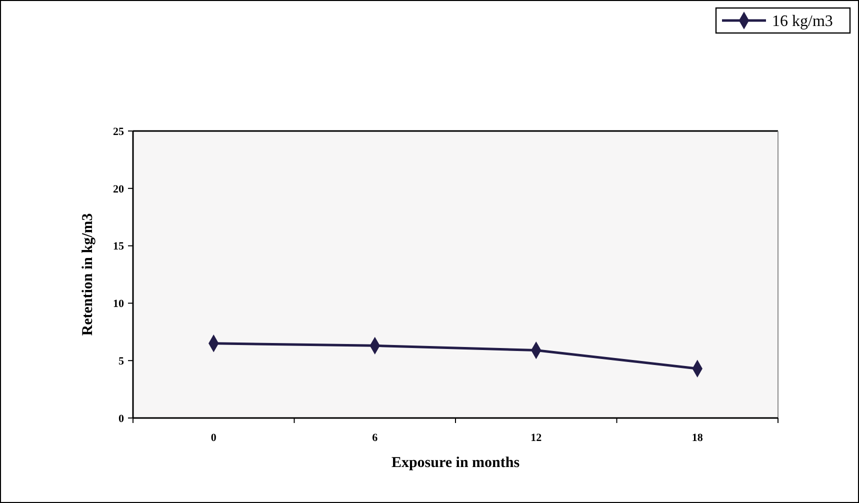 This screenshot has height=503, width=859. Describe the element at coordinates (88, 274) in the screenshot. I see `y-axis-title: Retention in kg/m3` at that location.